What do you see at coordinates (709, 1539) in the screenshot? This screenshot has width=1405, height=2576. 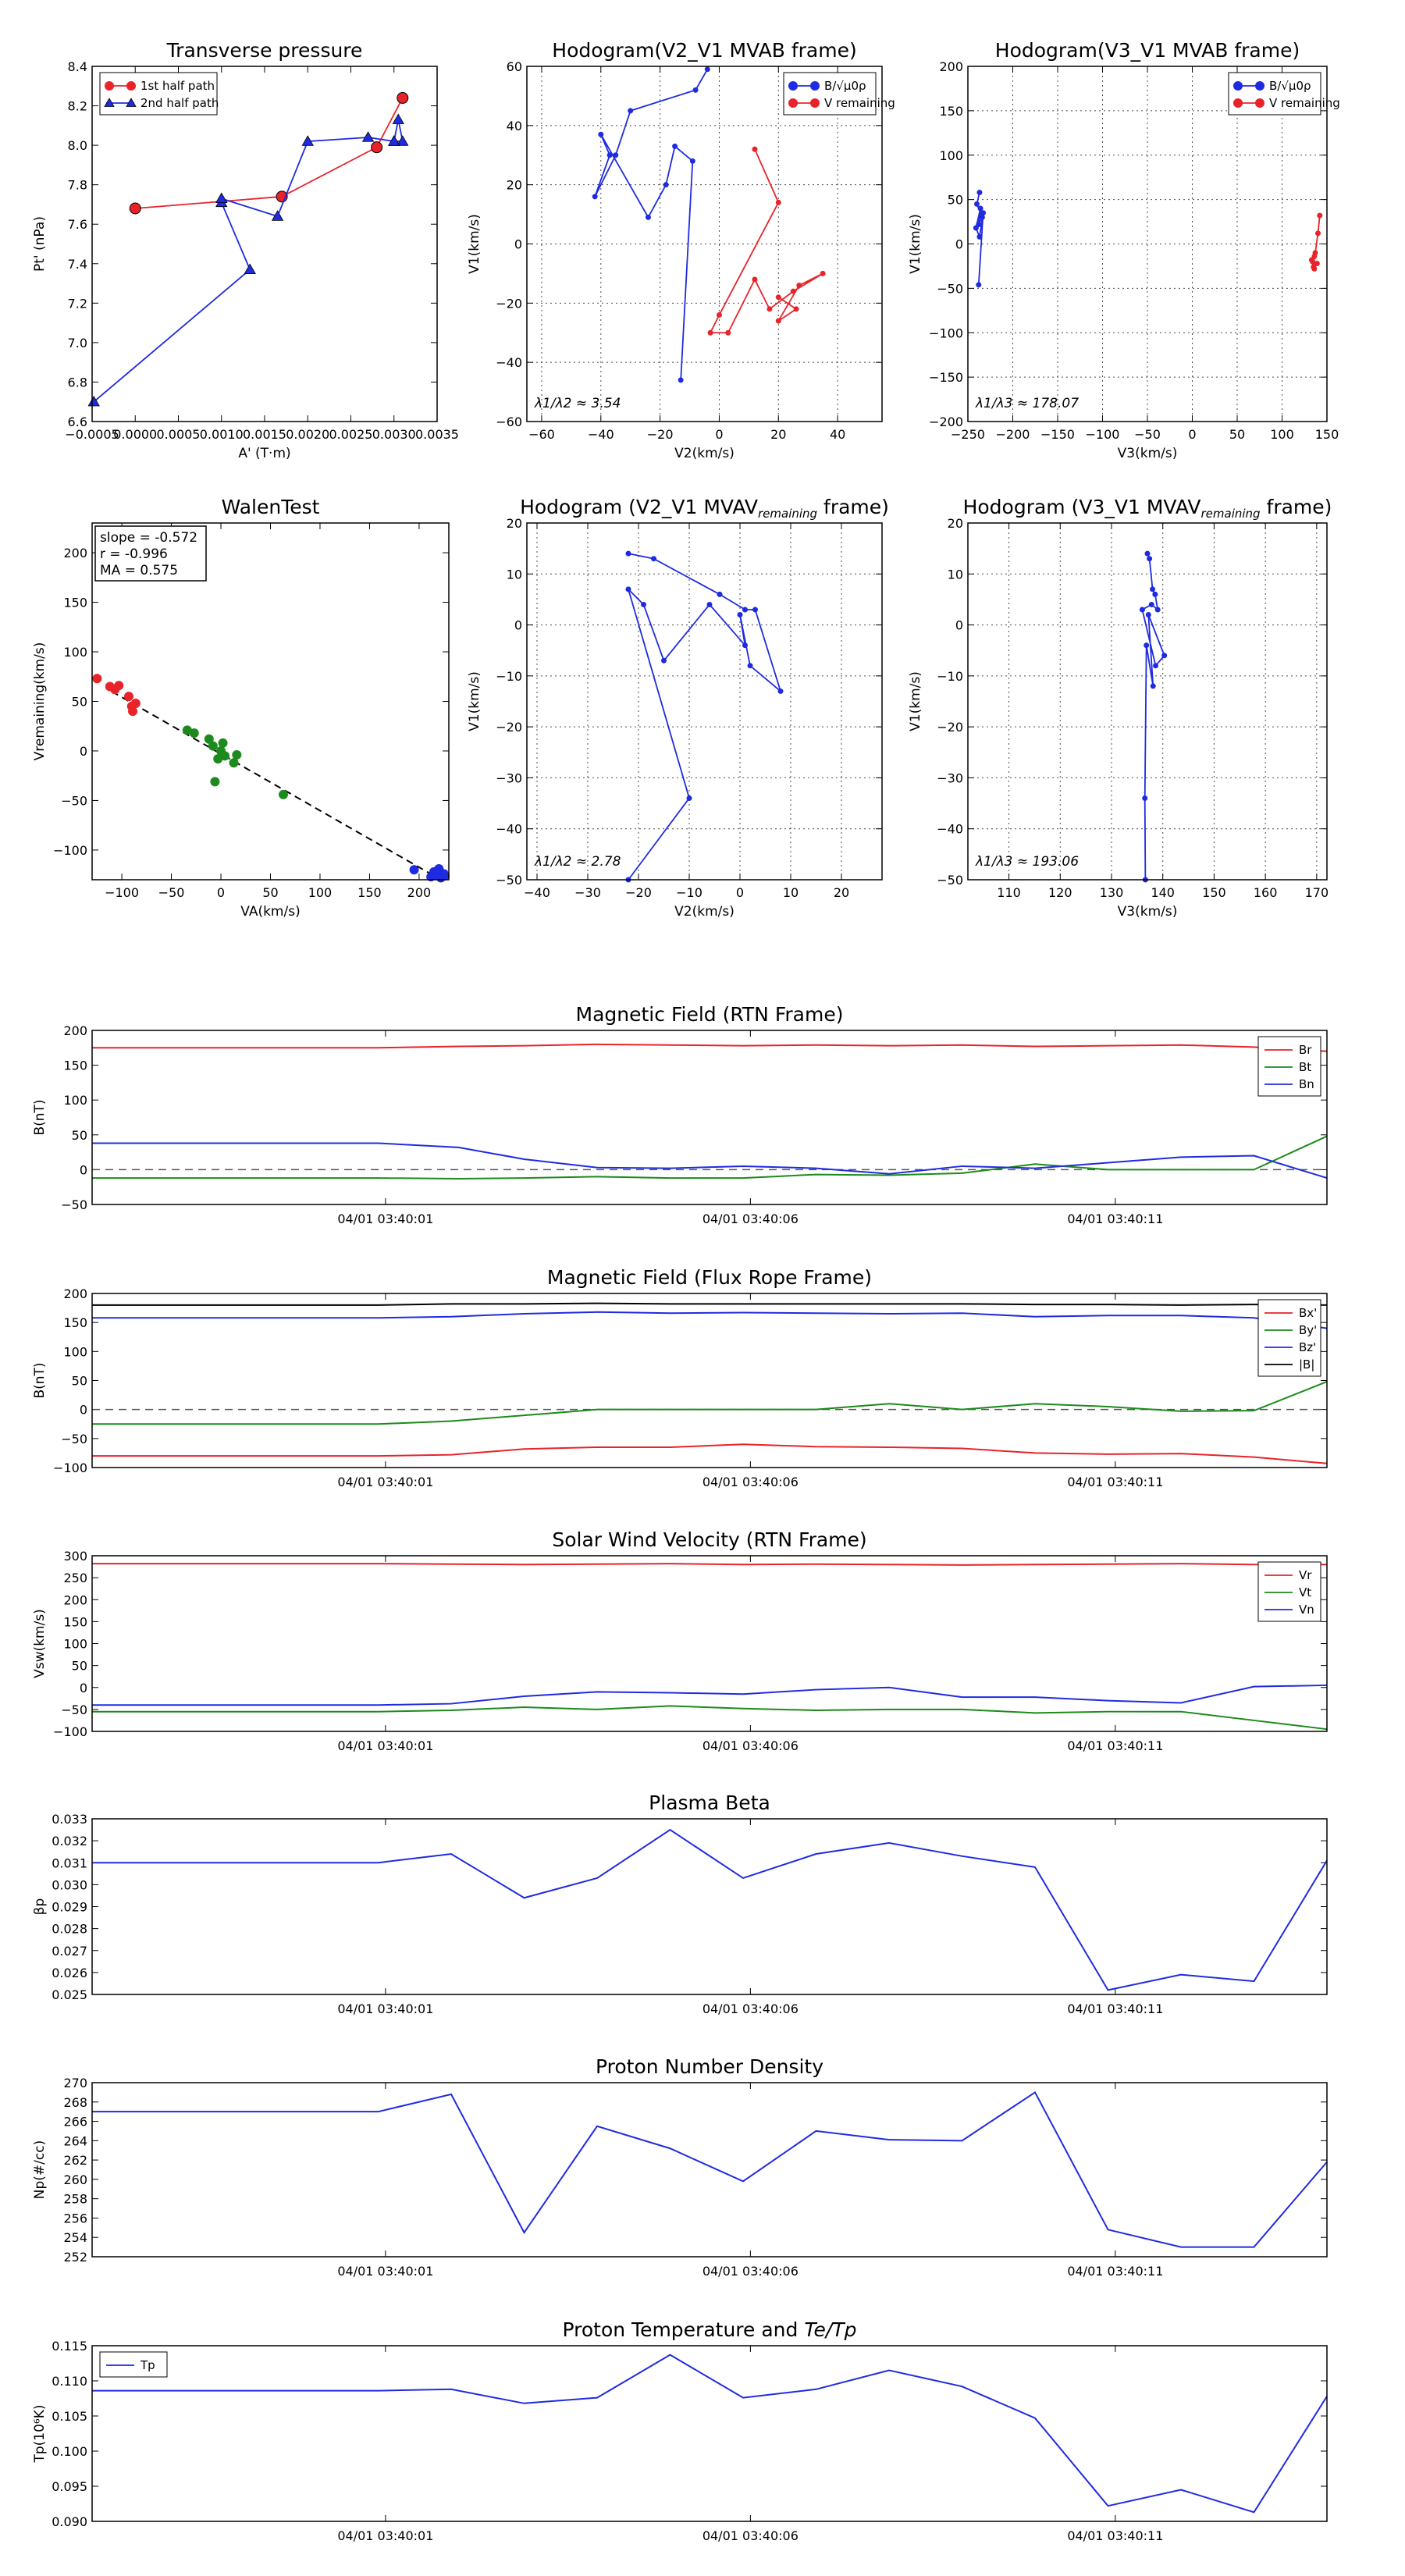 I see `chart-title-text: Solar Wind Velocity (RTN Frame)` at bounding box center [709, 1539].